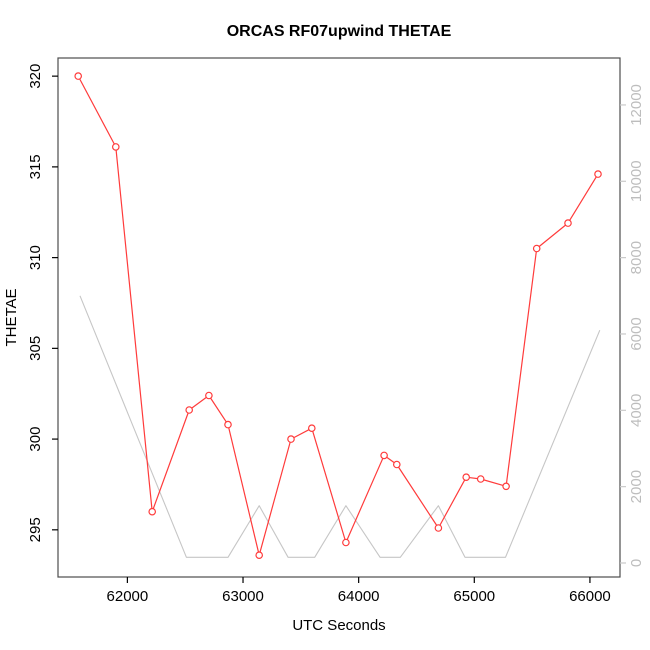 The image size is (650, 650). I want to click on y-right-tick-label: 4000, so click(636, 410).